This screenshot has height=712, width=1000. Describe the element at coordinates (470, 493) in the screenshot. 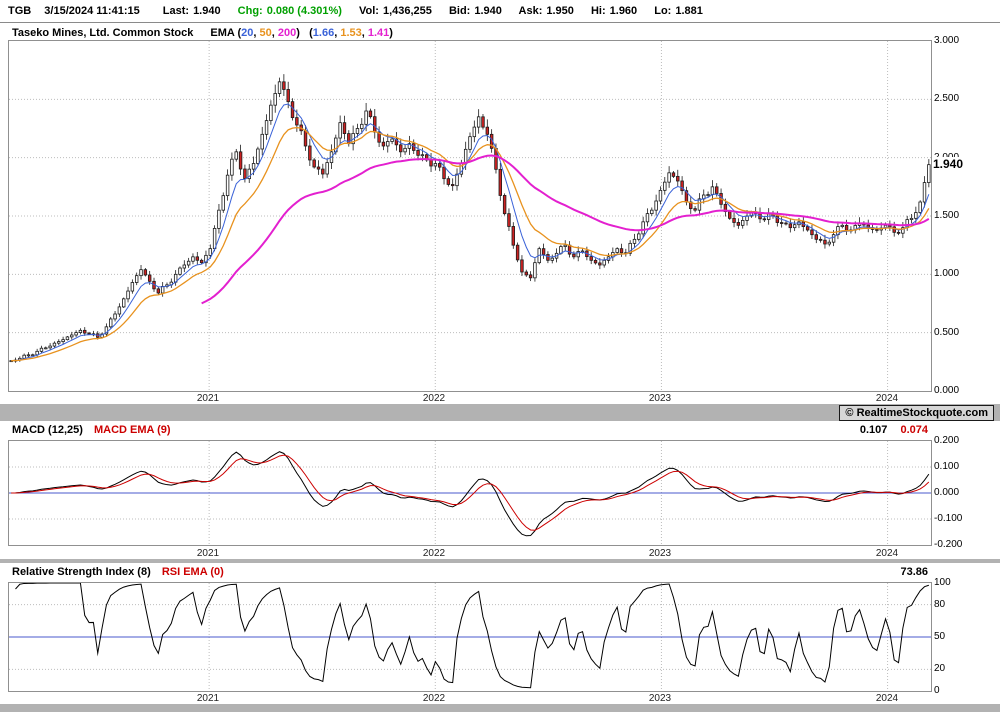

I see `macd-chart-canvas` at that location.